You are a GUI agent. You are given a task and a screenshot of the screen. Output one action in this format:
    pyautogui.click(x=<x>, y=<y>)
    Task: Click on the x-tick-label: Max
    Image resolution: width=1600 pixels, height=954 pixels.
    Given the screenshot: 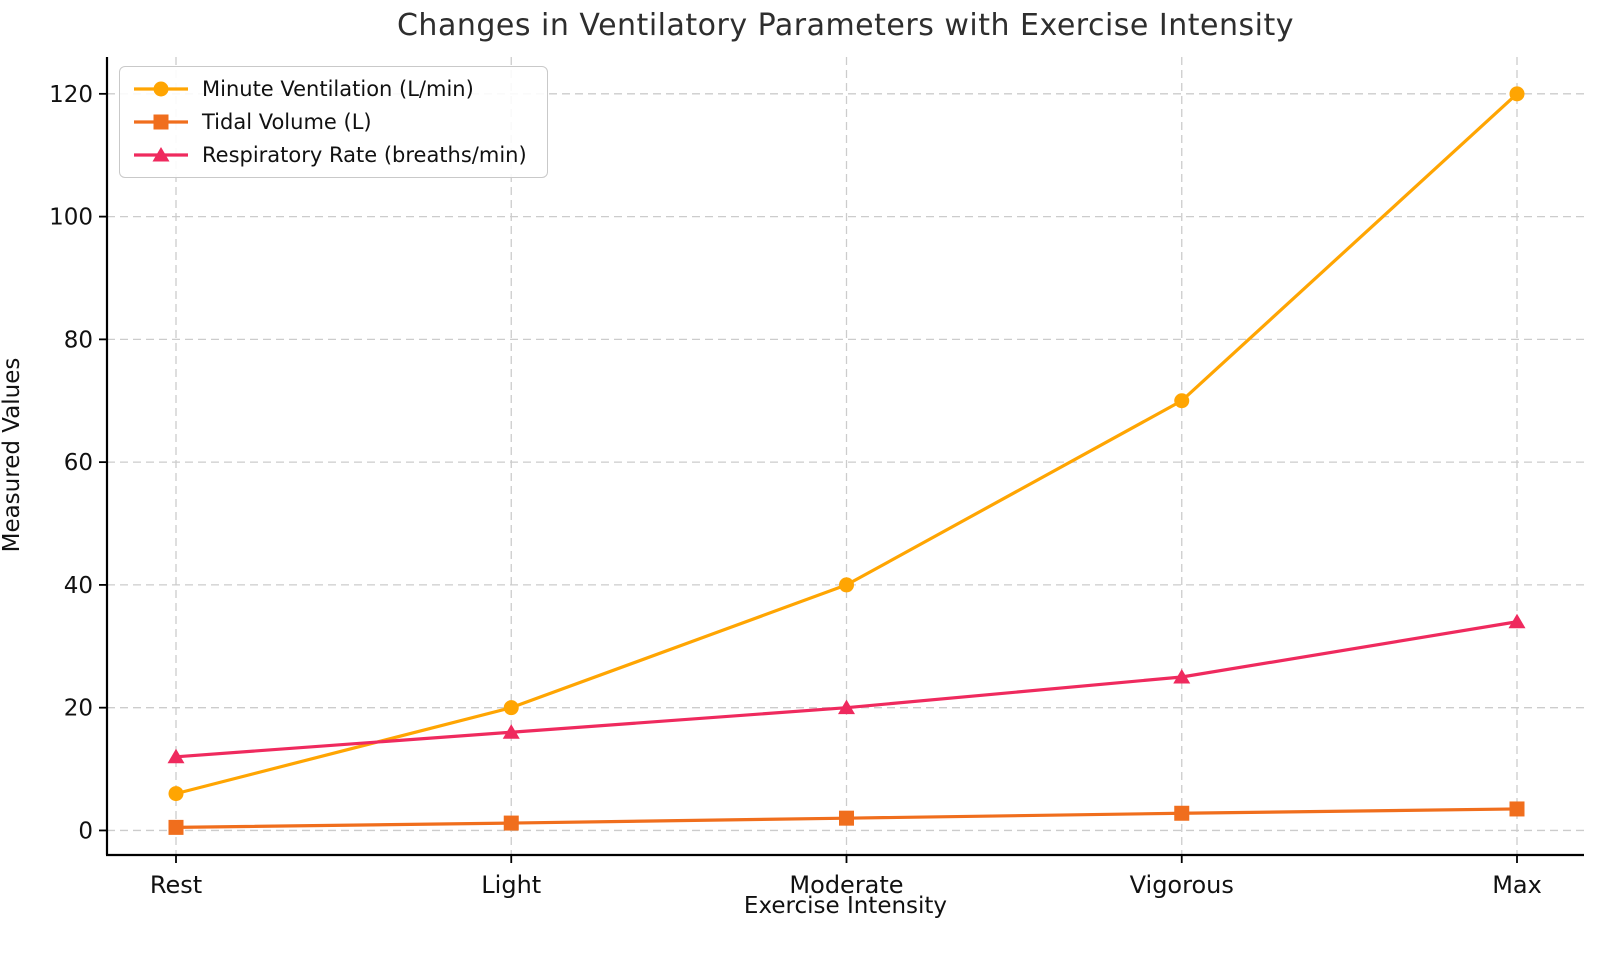 What is the action you would take?
    pyautogui.click(x=1517, y=885)
    